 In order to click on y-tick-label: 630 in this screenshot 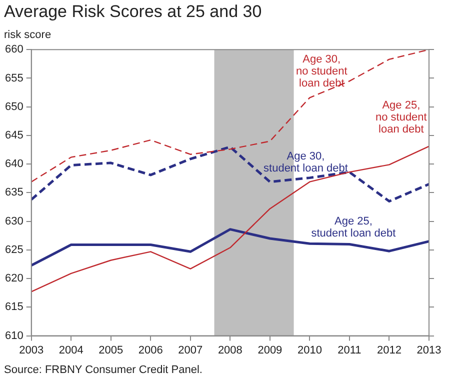, I will do `click(14, 221)`.